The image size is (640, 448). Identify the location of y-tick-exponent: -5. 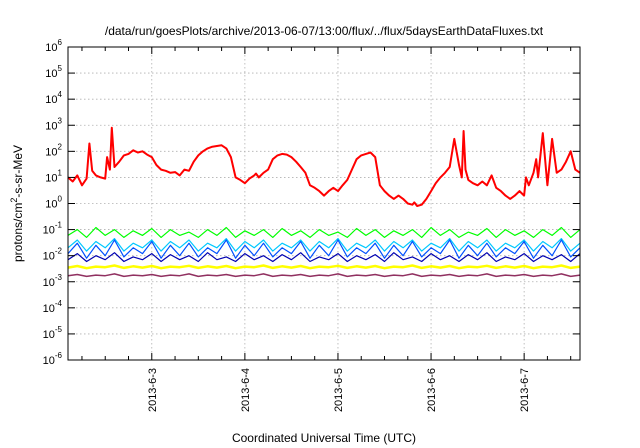
(59, 329).